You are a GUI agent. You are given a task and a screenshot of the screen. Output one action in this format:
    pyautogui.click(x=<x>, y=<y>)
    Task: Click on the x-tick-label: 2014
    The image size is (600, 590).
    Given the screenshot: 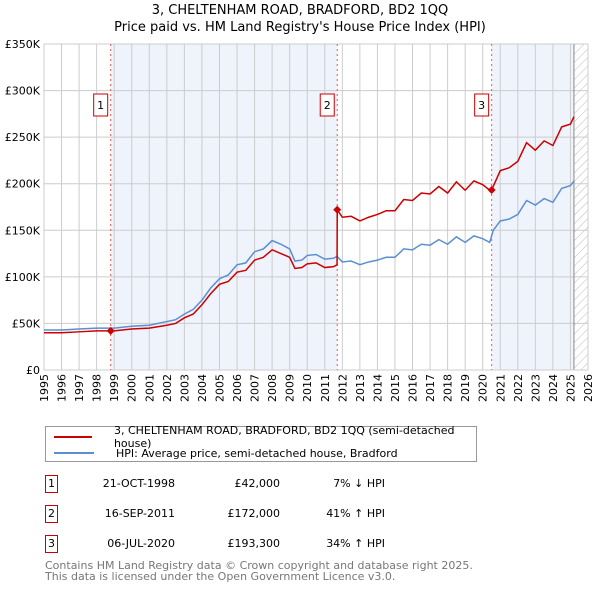 What is the action you would take?
    pyautogui.click(x=377, y=388)
    